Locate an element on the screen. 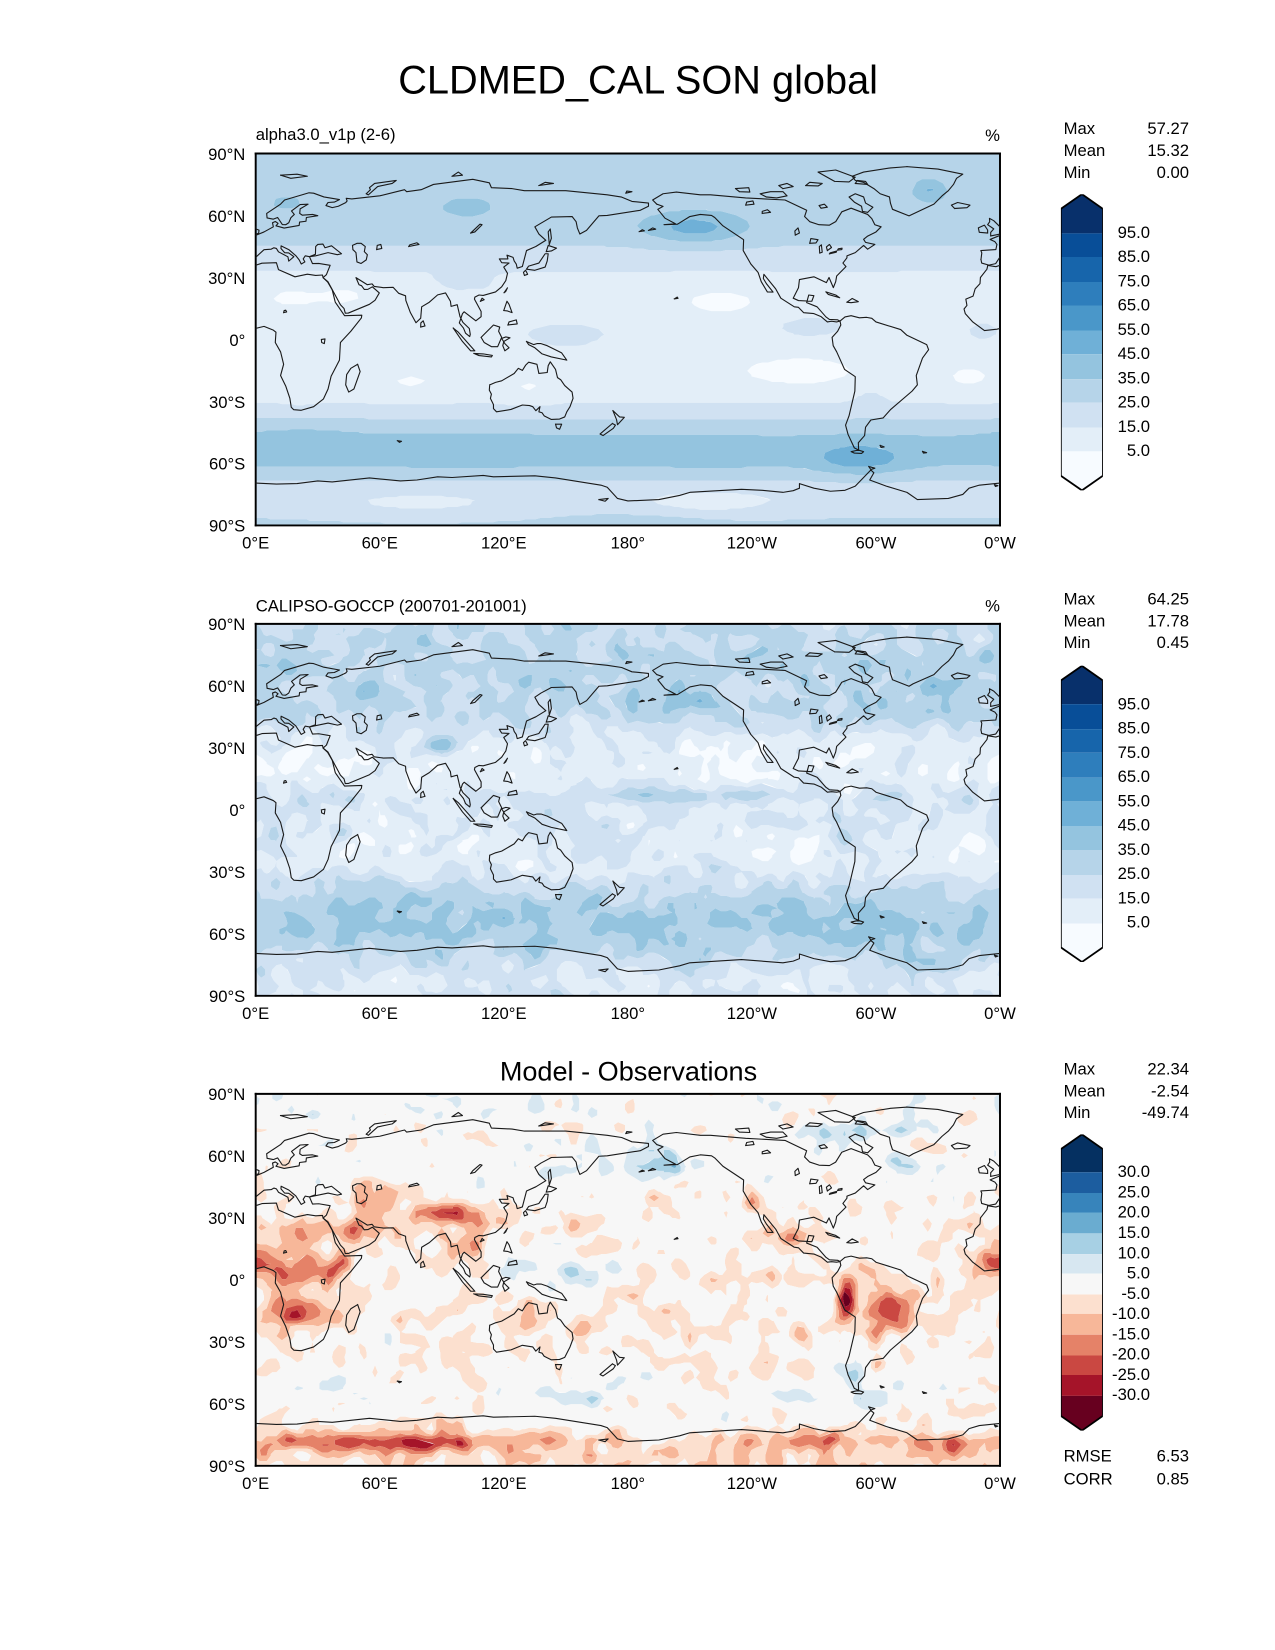  svg-text: CORR is located at coordinates (1088, 1479).